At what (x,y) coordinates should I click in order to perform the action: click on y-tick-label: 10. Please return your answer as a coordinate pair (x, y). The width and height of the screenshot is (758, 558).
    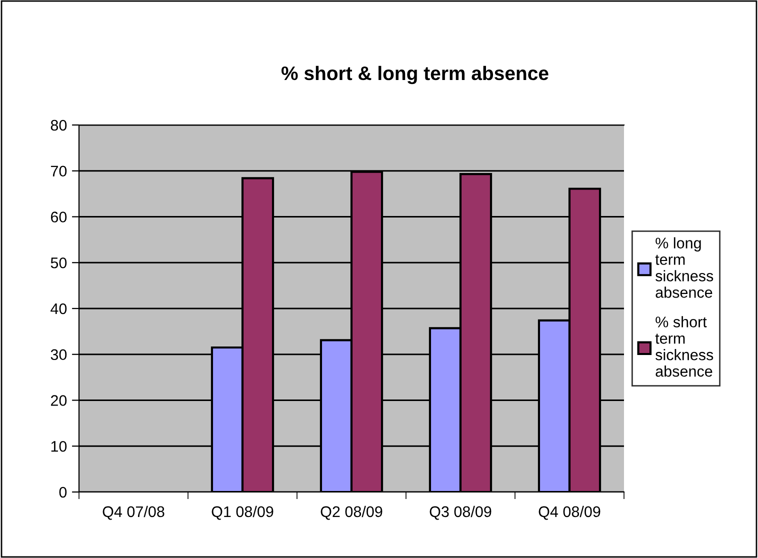
    Looking at the image, I should click on (59, 446).